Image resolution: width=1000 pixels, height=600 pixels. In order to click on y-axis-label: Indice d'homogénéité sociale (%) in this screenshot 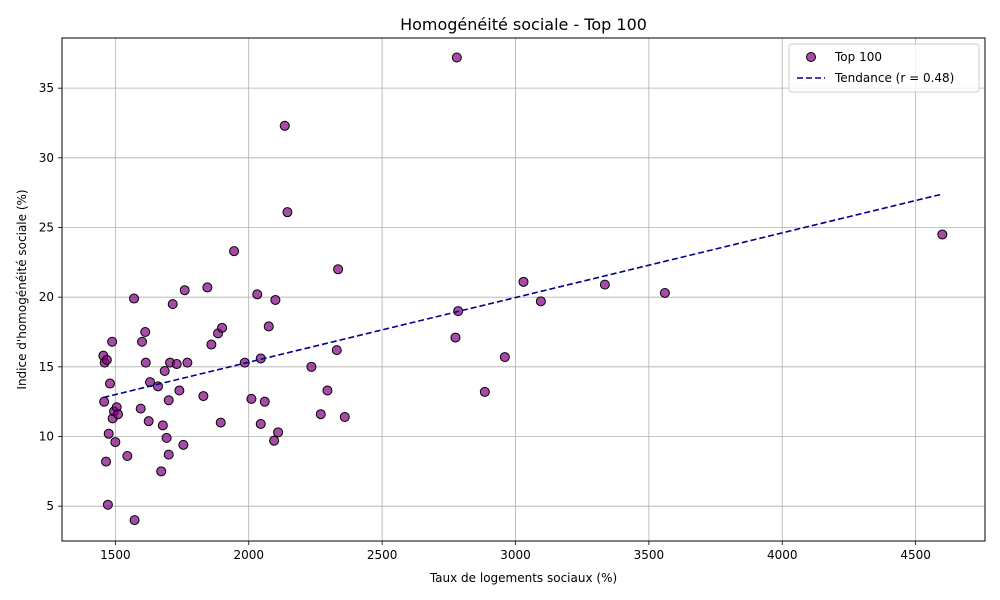, I will do `click(22, 289)`.